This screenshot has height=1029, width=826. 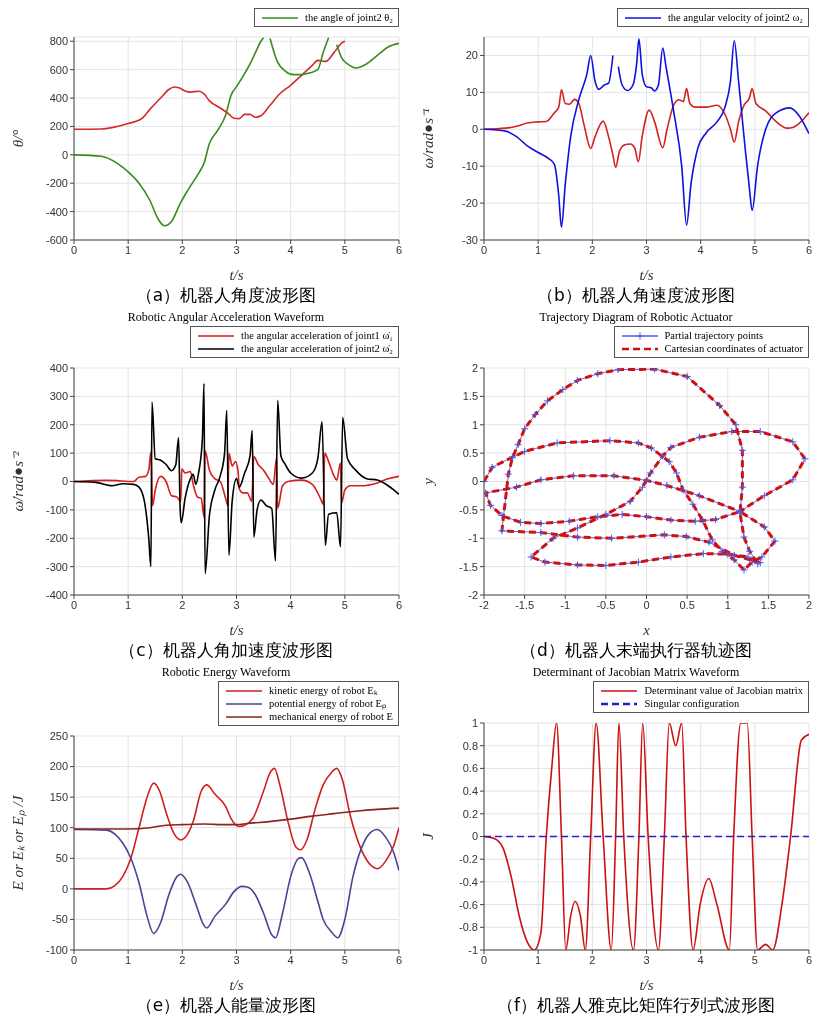 What do you see at coordinates (226, 1005) in the screenshot?
I see `text: （e）机器人能量波形图` at bounding box center [226, 1005].